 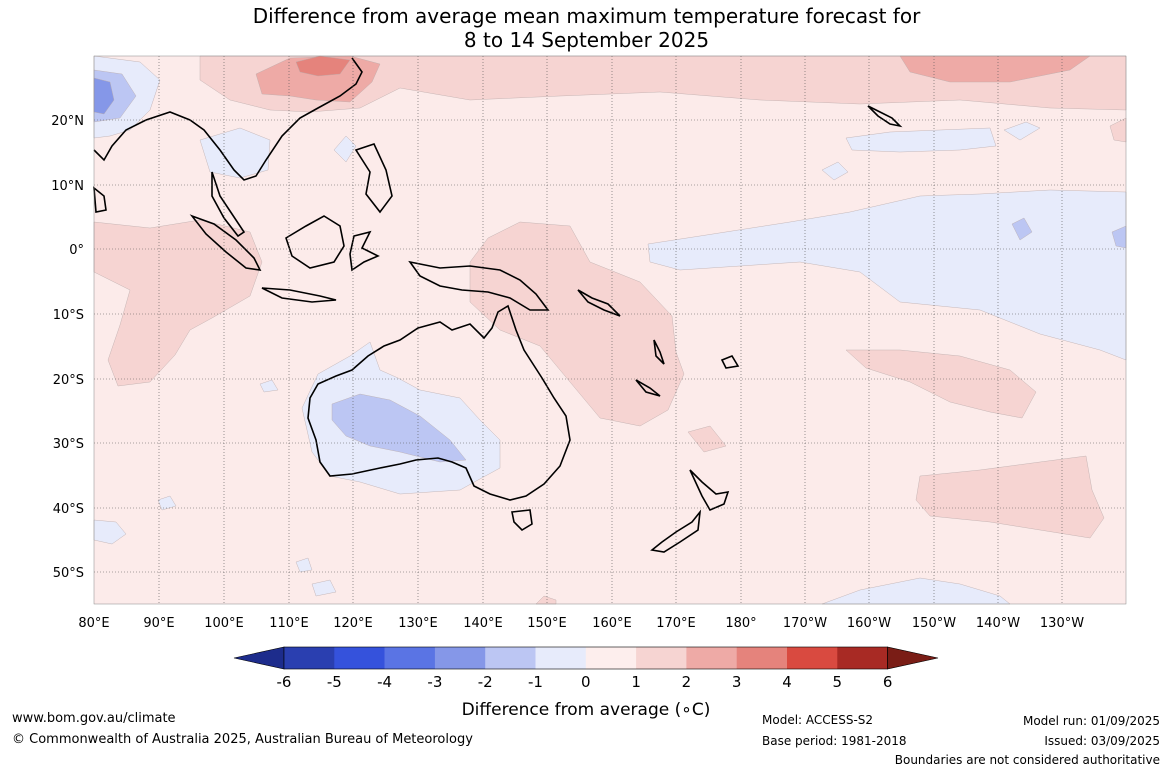 What do you see at coordinates (364, 251) in the screenshot?
I see `sulawesi-coastline` at bounding box center [364, 251].